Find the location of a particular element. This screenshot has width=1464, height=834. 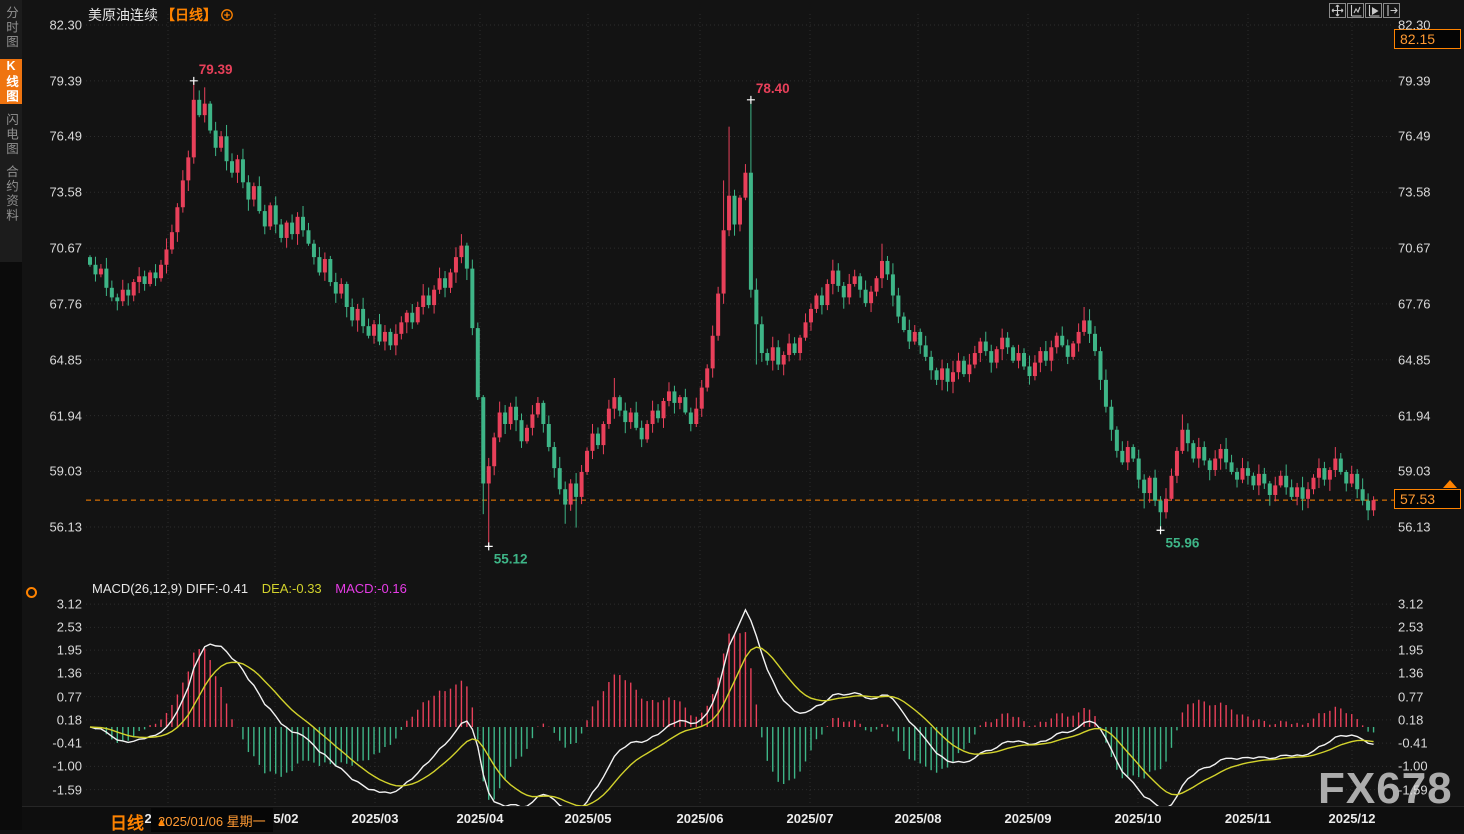

symbol-title: 美原油连续 is located at coordinates (123, 15).